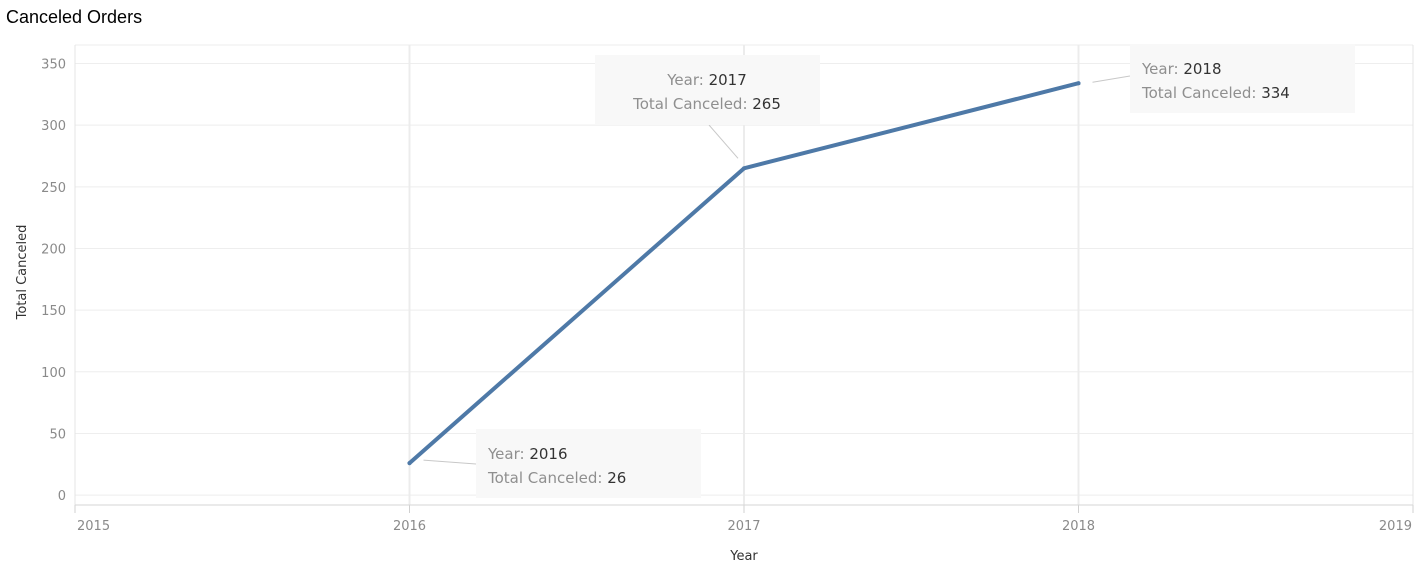 The image size is (1415, 575). What do you see at coordinates (1395, 526) in the screenshot?
I see `x-tick-label: 2019` at bounding box center [1395, 526].